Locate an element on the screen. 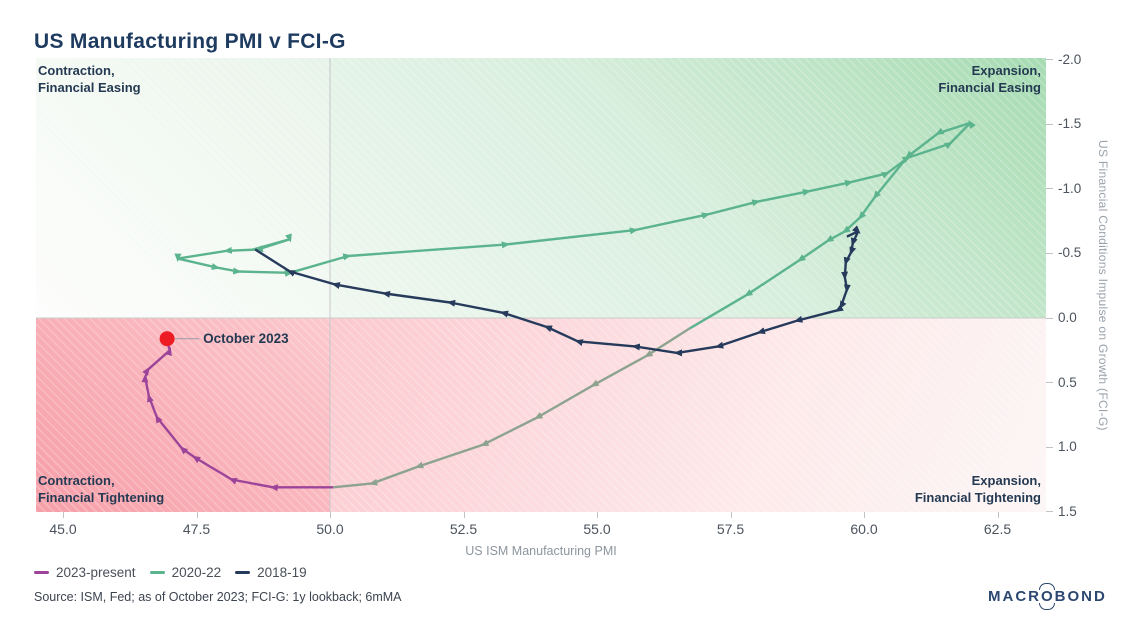 The width and height of the screenshot is (1125, 638). y-tick-label: -1.5 is located at coordinates (1070, 124).